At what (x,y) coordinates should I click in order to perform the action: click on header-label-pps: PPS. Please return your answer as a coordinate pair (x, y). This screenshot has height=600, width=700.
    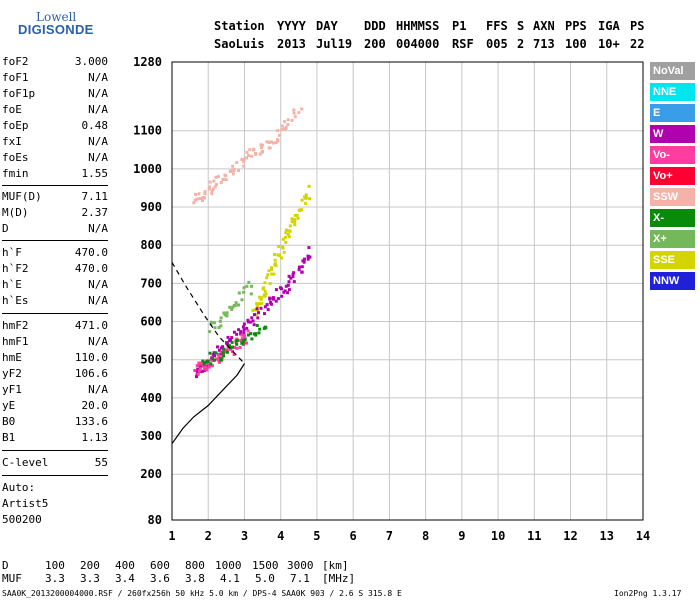
    Looking at the image, I should click on (576, 26).